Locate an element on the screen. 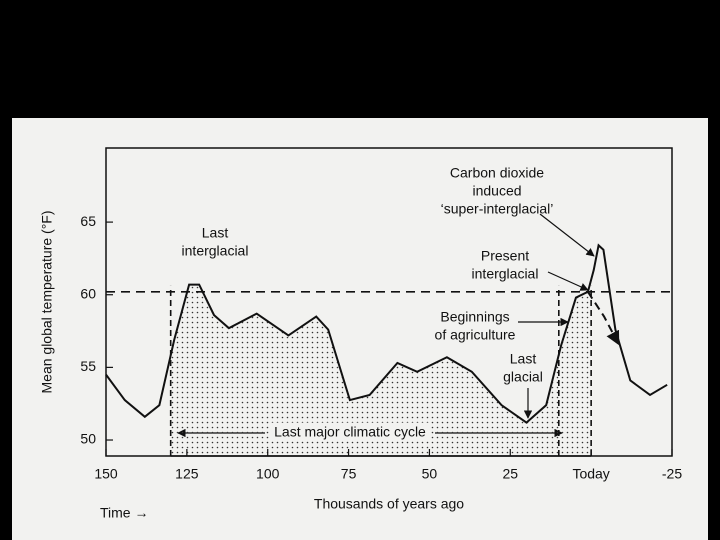 The width and height of the screenshot is (720, 540). annotation: Beginnings is located at coordinates (474, 317).